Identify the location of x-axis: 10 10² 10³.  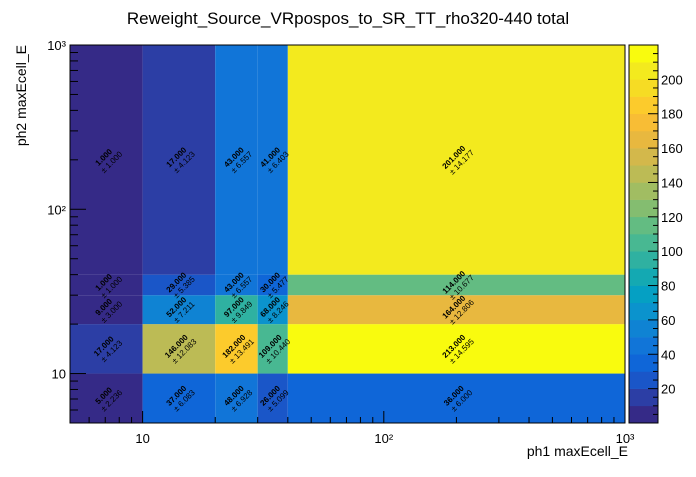
(352, 428).